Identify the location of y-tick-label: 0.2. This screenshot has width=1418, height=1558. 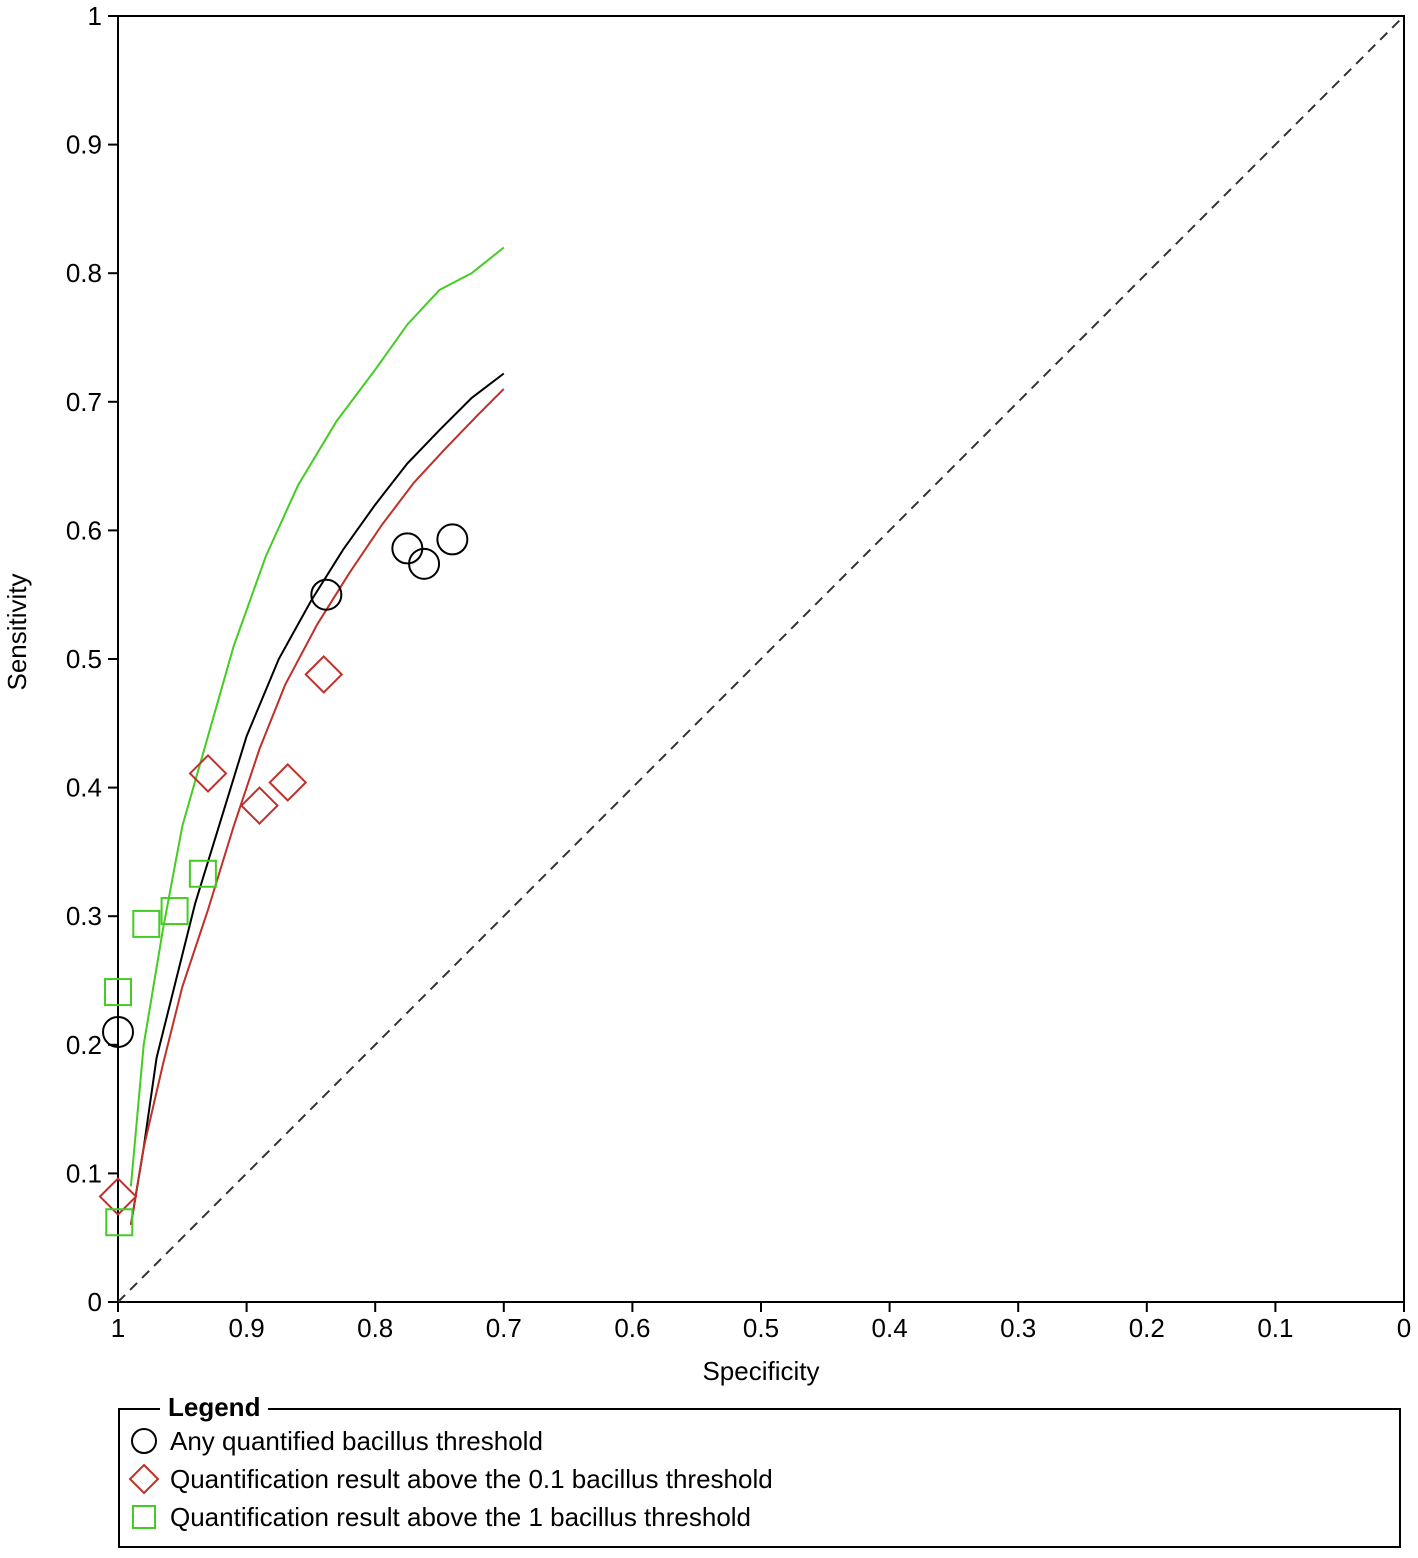
(84, 1045).